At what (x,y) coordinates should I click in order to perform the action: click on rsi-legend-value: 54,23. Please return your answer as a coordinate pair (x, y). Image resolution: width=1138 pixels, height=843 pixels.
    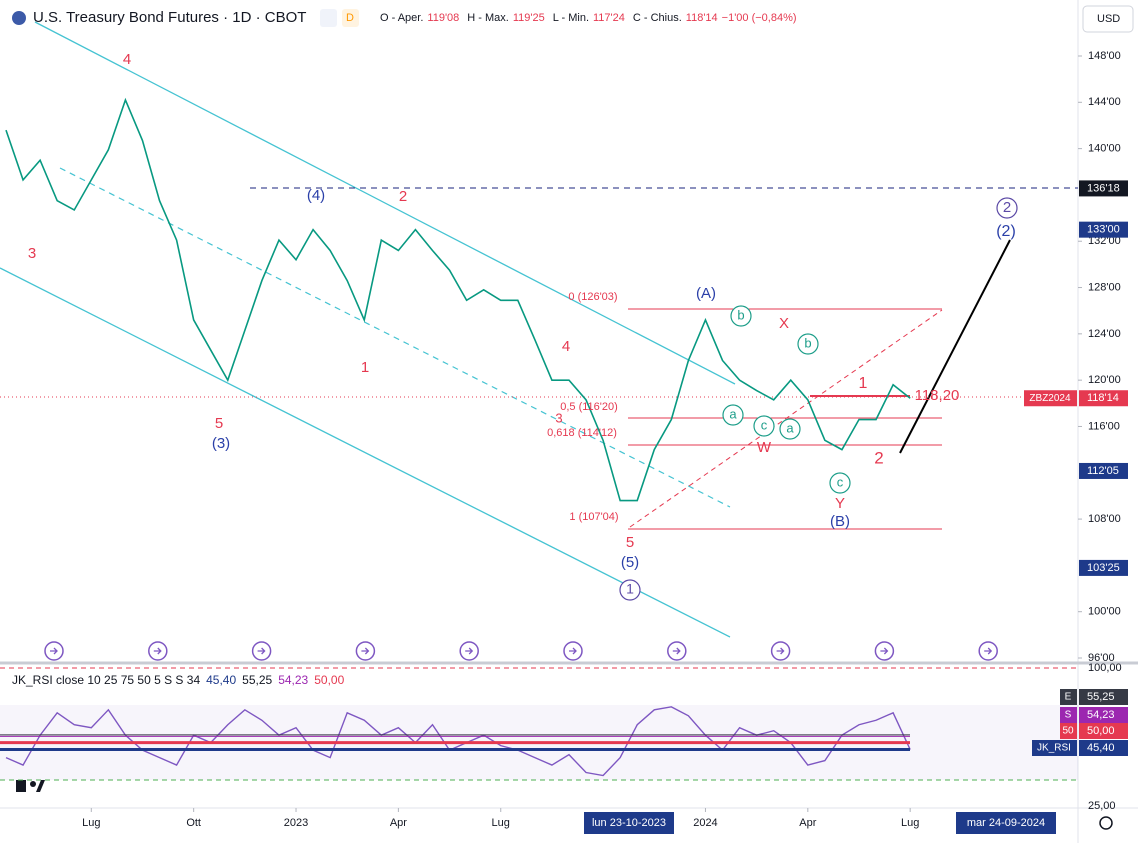
    Looking at the image, I should click on (293, 680).